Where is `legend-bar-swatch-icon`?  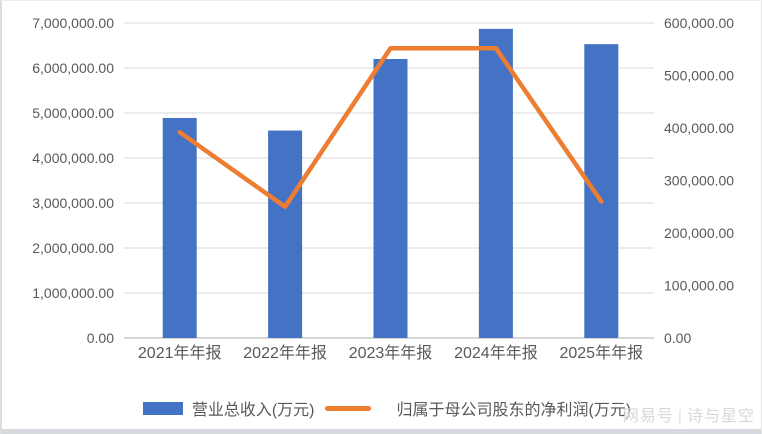
legend-bar-swatch-icon is located at coordinates (162, 408).